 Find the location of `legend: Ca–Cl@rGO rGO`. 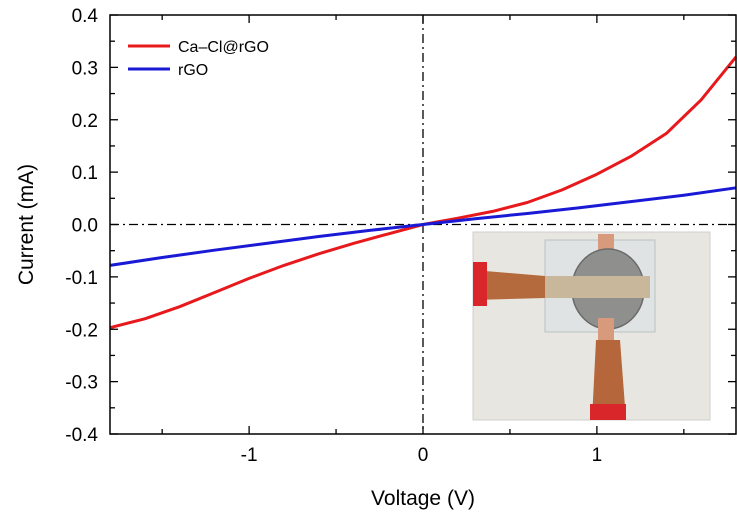

legend: Ca–Cl@rGO rGO is located at coordinates (198, 59).